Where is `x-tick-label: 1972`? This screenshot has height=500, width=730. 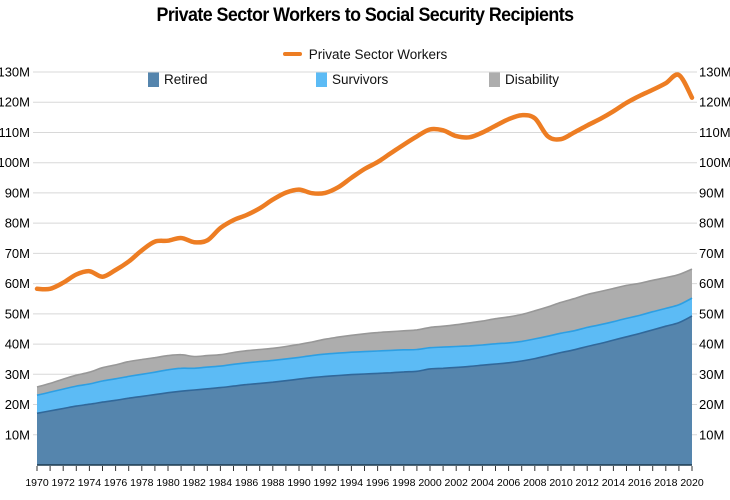
x-tick-label: 1972 is located at coordinates (64, 483).